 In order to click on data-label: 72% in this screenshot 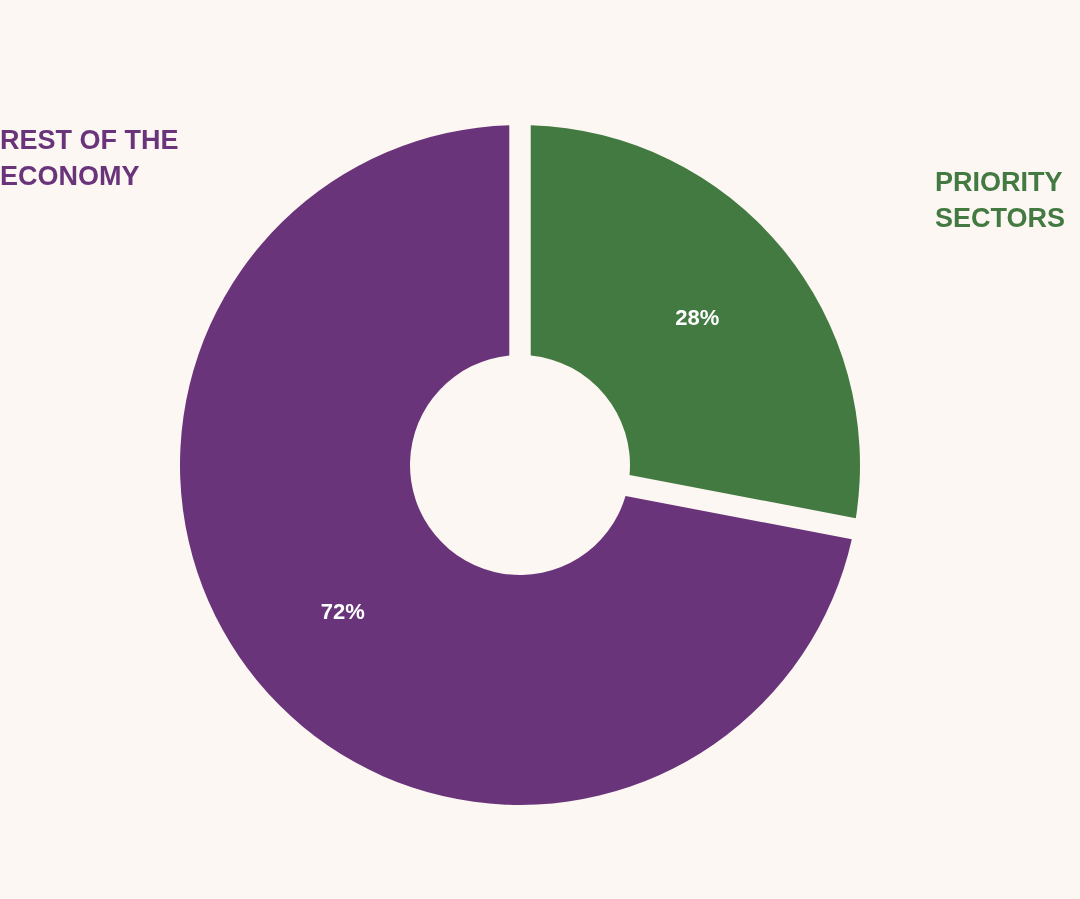, I will do `click(342, 611)`.